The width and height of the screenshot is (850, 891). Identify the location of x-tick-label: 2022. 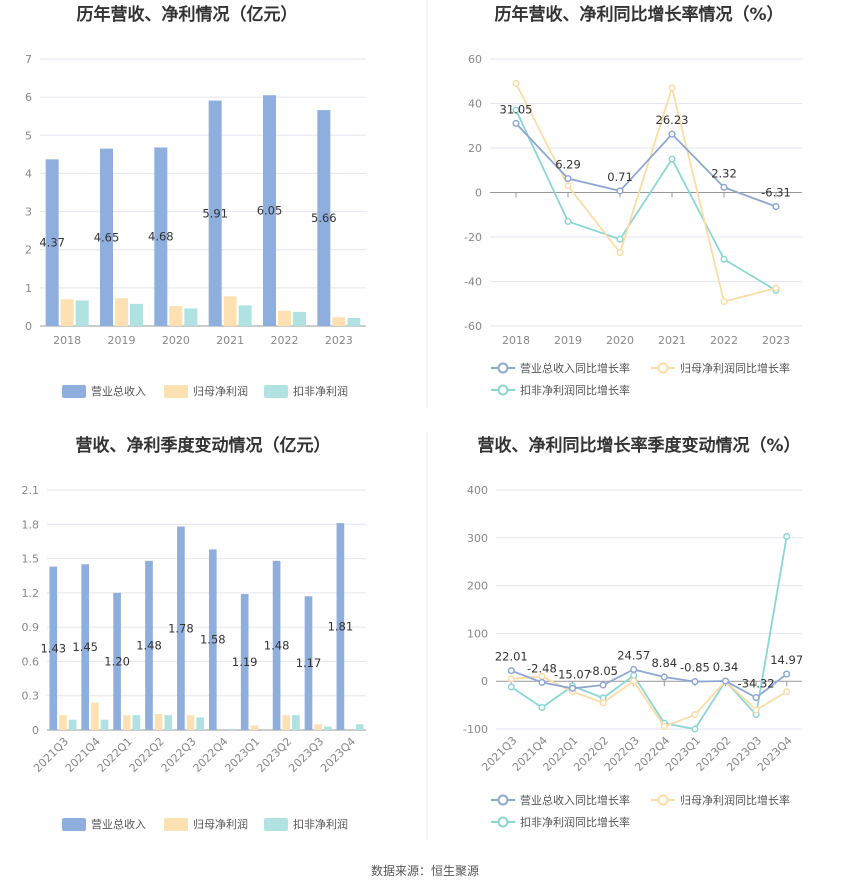
(724, 340).